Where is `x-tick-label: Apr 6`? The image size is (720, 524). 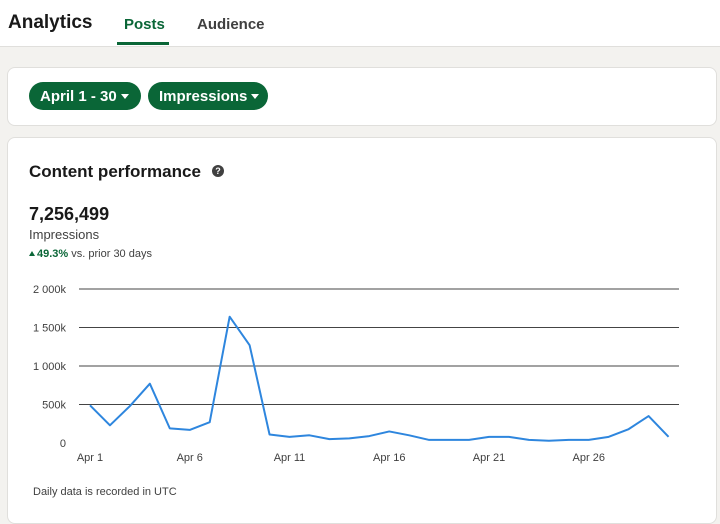
x-tick-label: Apr 6 is located at coordinates (190, 458).